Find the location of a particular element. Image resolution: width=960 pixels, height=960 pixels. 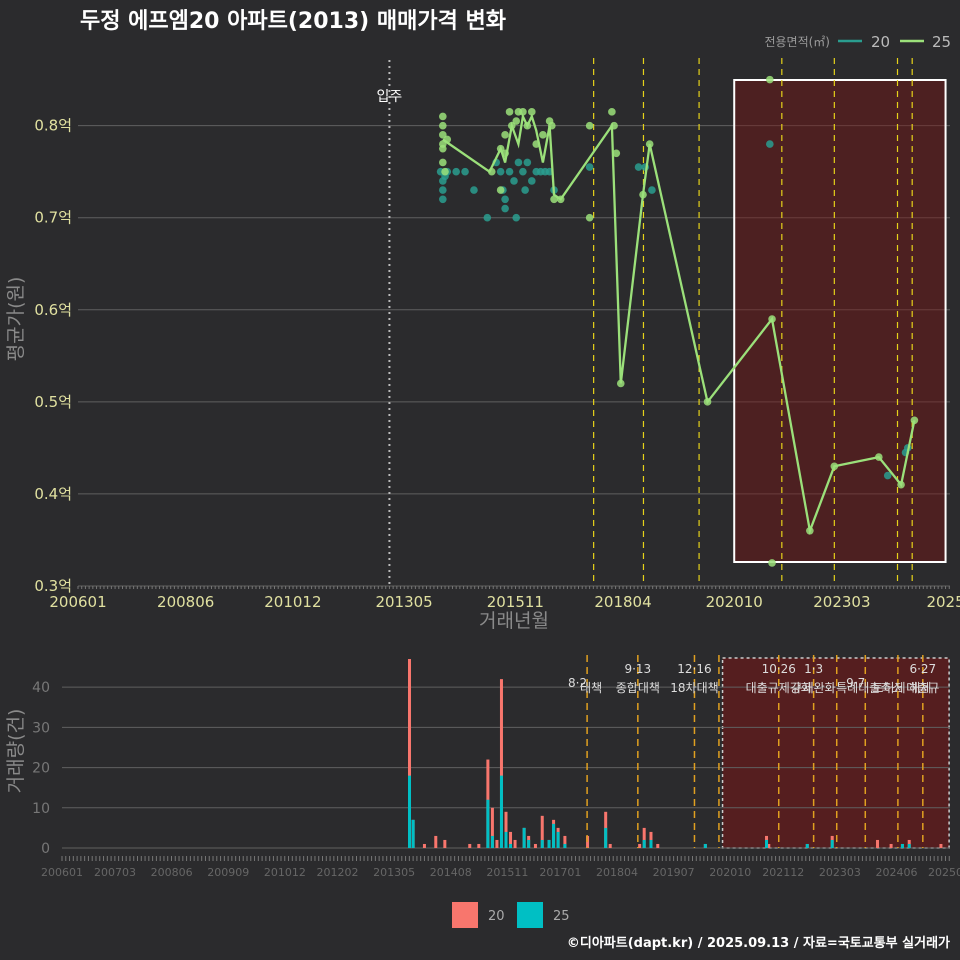

policy-name-label: 종합대책 is located at coordinates (638, 687).